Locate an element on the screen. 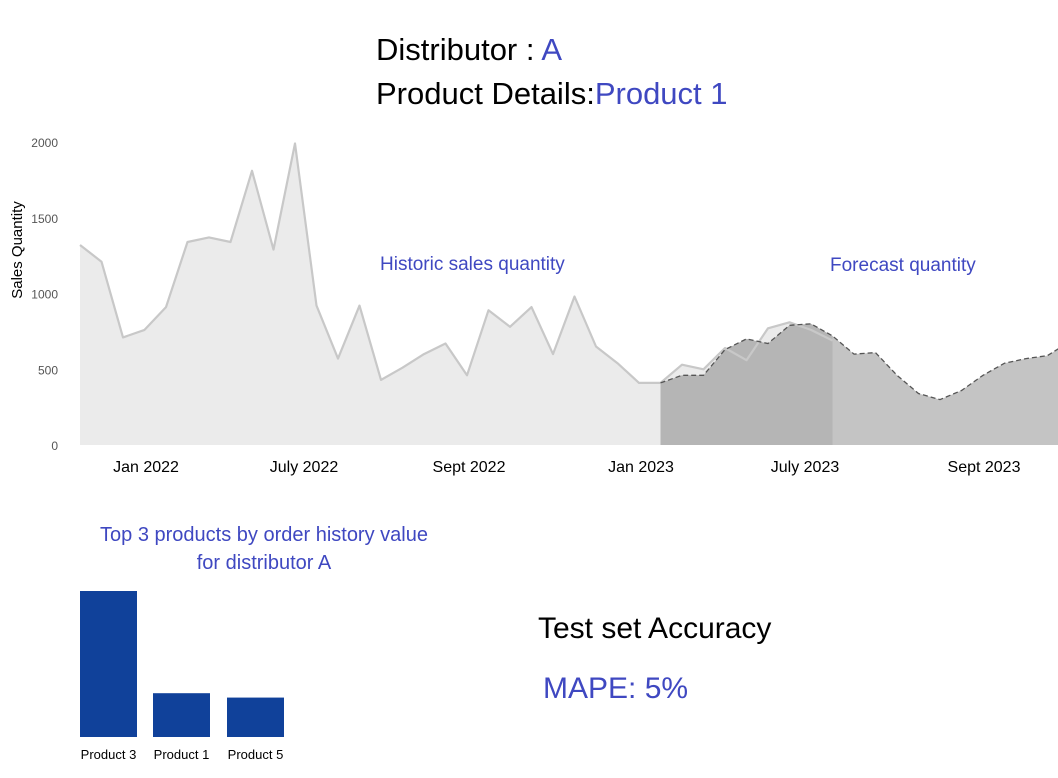 This screenshot has width=1058, height=778. y-tick-label: 1500 is located at coordinates (44, 219).